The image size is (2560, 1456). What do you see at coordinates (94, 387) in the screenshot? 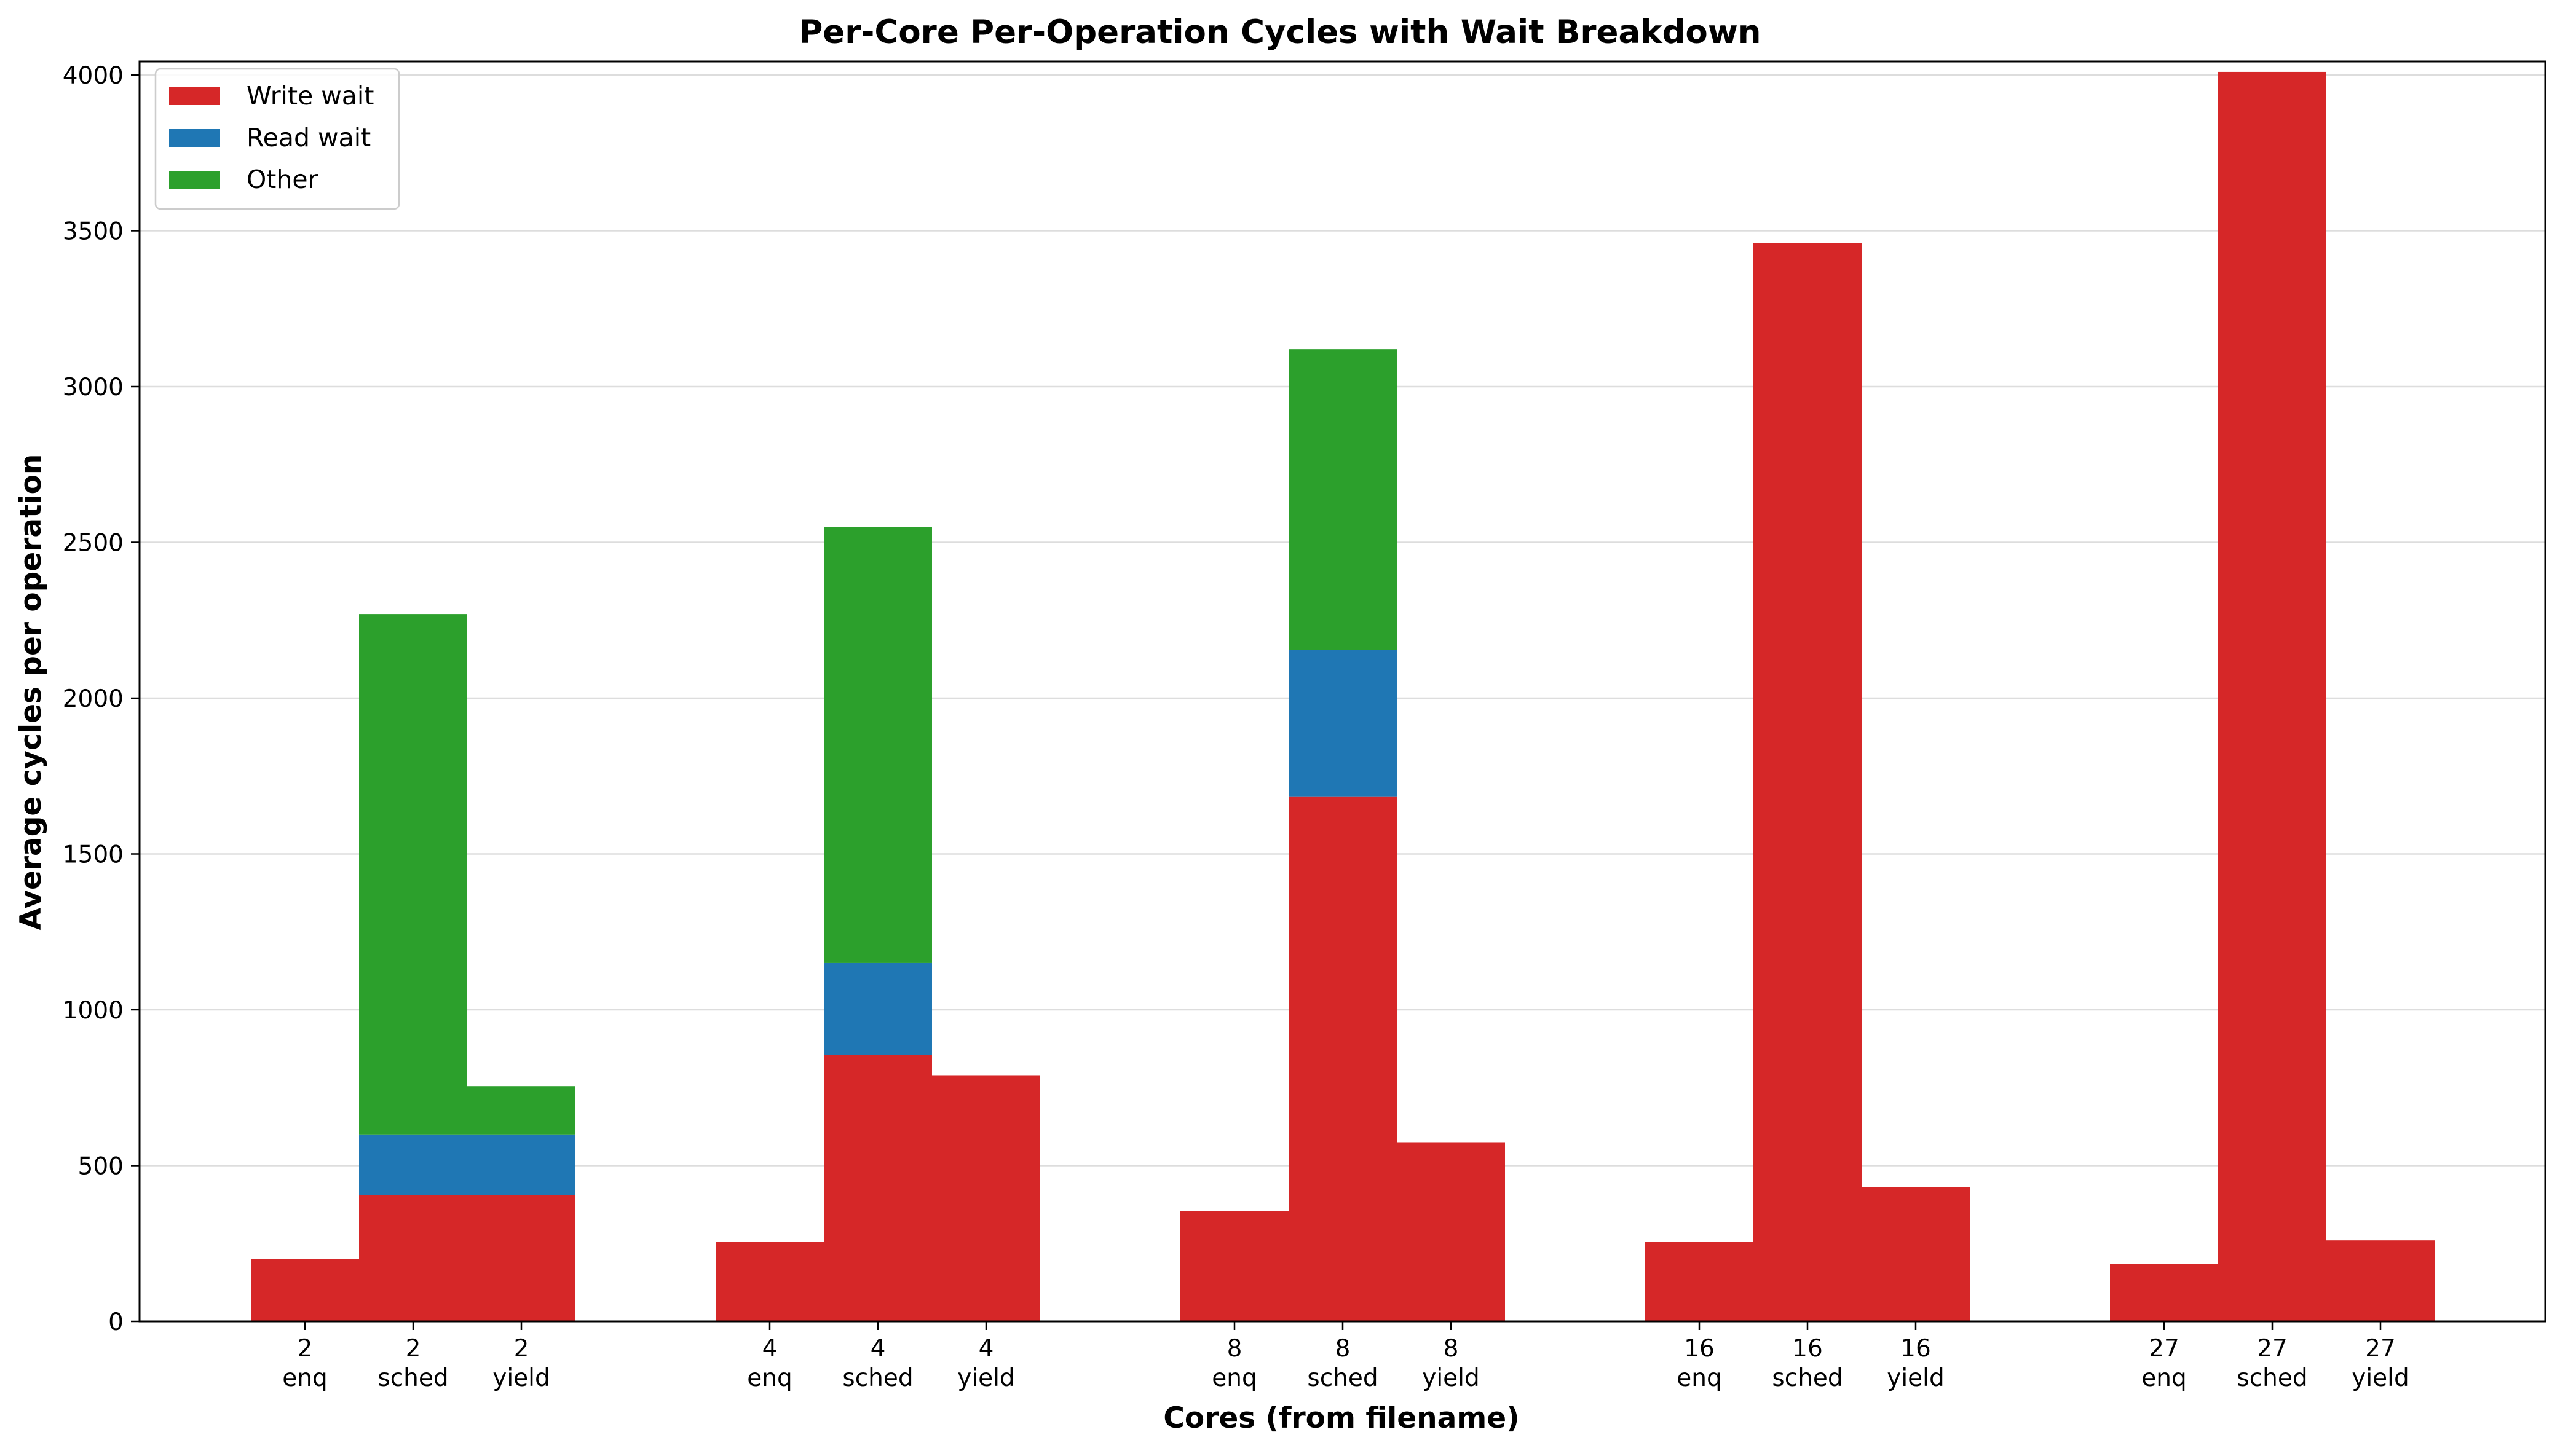
I see `y-tick-label: 3000` at bounding box center [94, 387].